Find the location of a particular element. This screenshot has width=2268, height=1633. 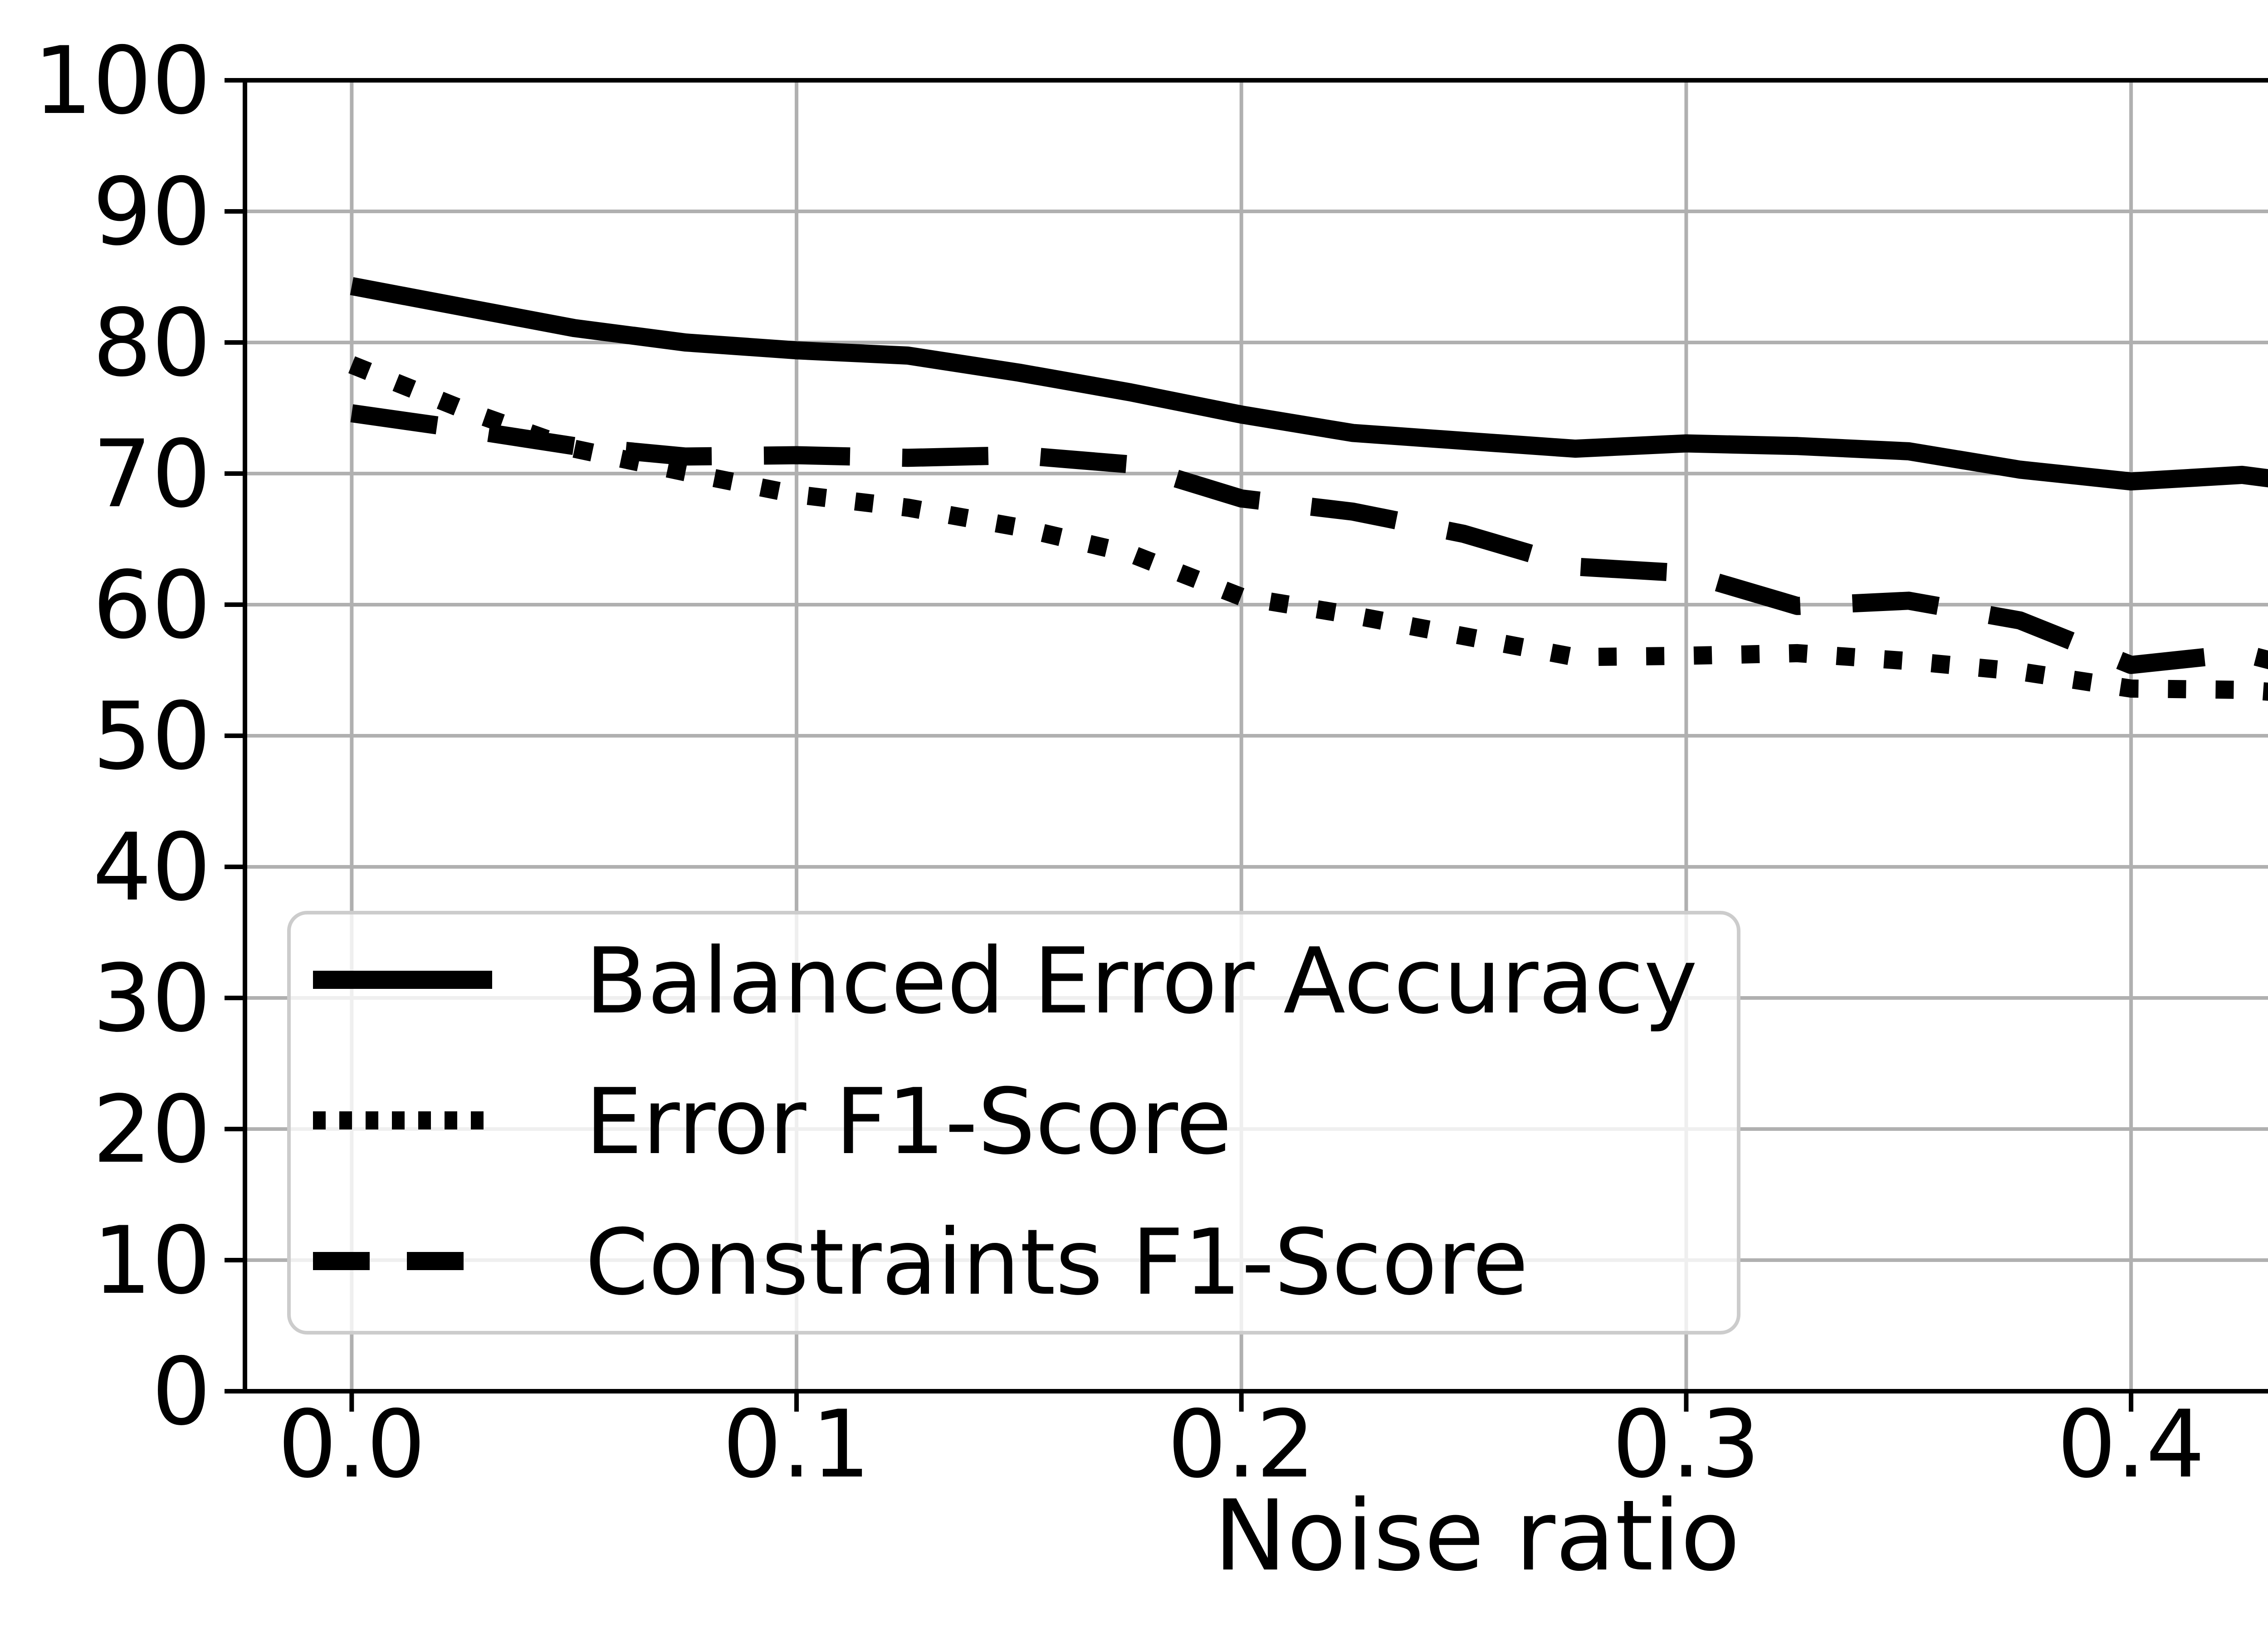

x-tick-label: 0.2 is located at coordinates (1242, 1445).